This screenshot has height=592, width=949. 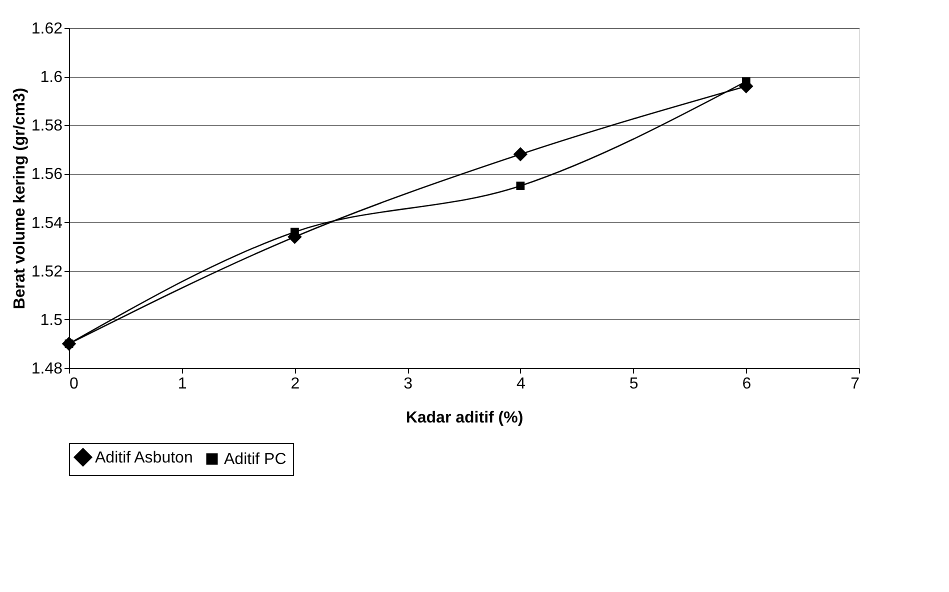 I want to click on y-tick-label: 1.52, so click(x=47, y=271).